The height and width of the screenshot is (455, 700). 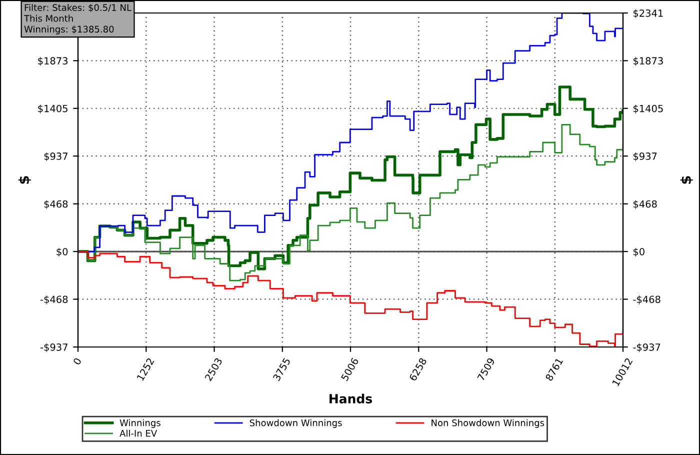 What do you see at coordinates (53, 109) in the screenshot?
I see `y-tick-label: $1405` at bounding box center [53, 109].